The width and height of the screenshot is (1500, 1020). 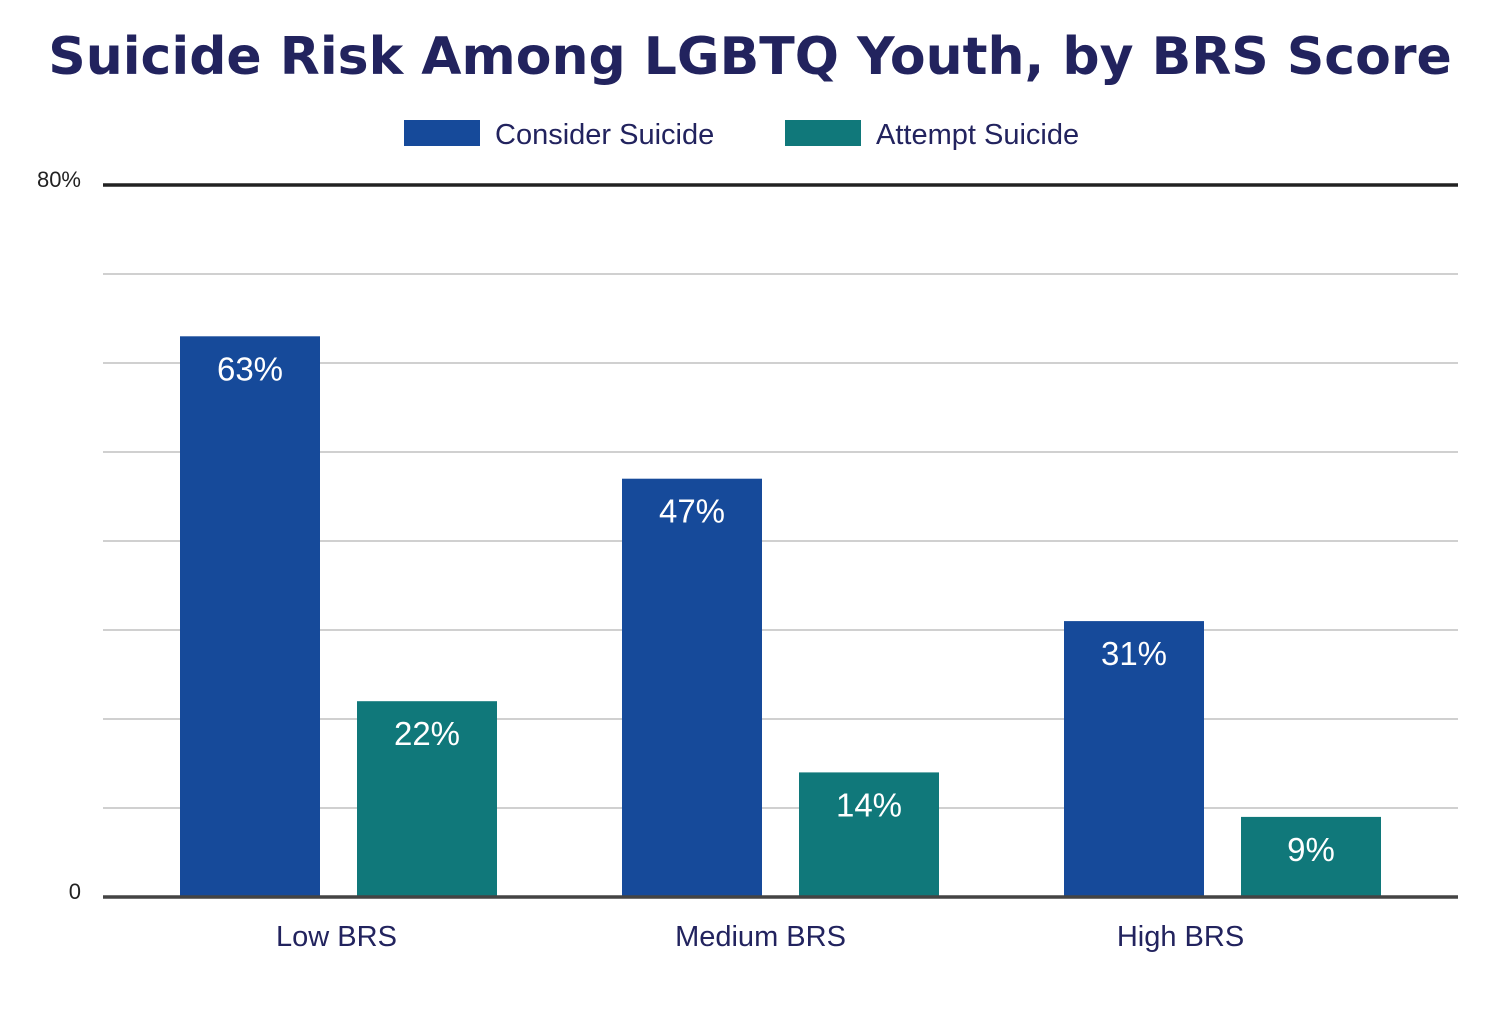 I want to click on data-label: 31%, so click(x=1134, y=653).